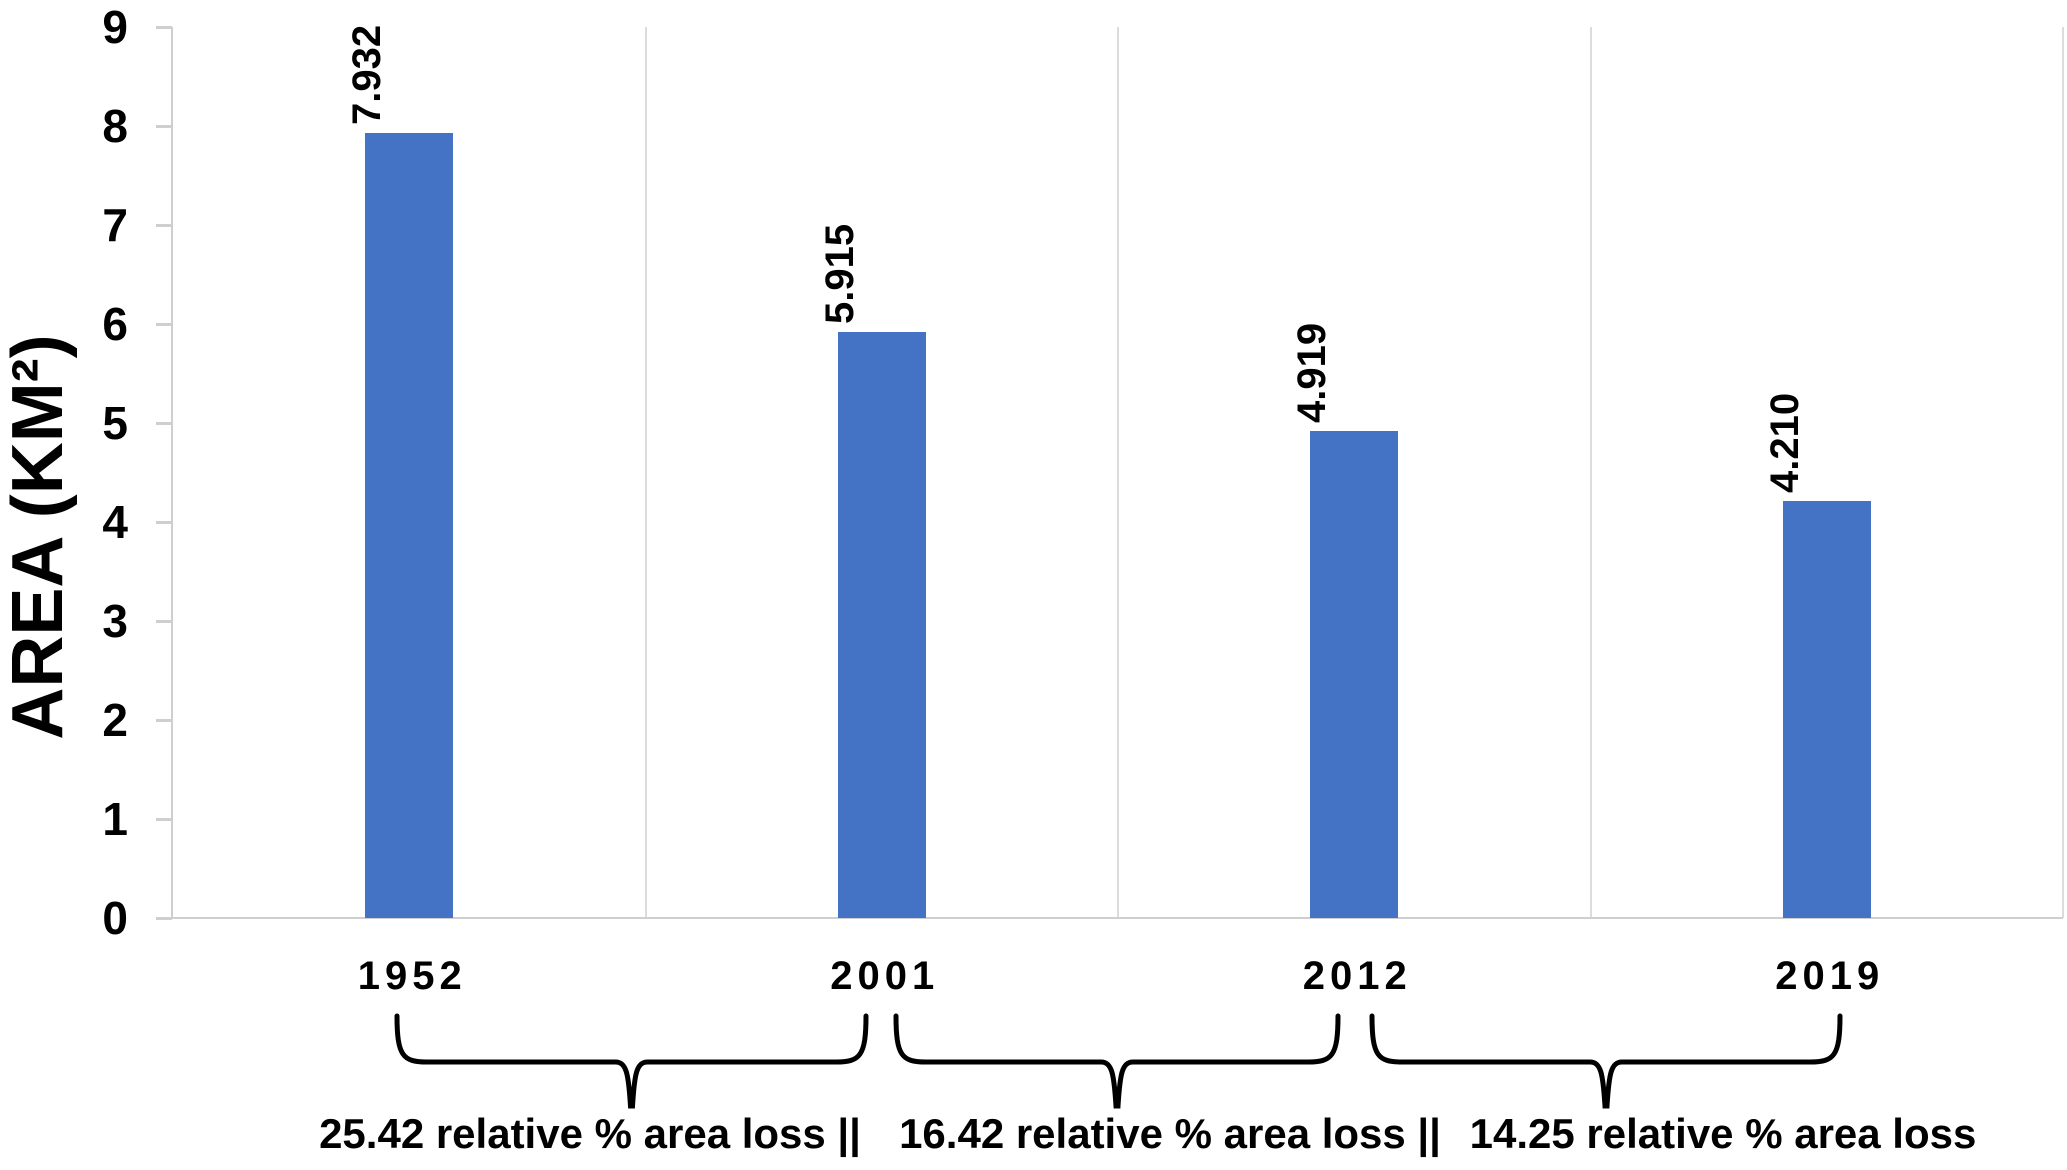 Image resolution: width=2067 pixels, height=1170 pixels. What do you see at coordinates (1357, 976) in the screenshot?
I see `category-label-2012: 2012` at bounding box center [1357, 976].